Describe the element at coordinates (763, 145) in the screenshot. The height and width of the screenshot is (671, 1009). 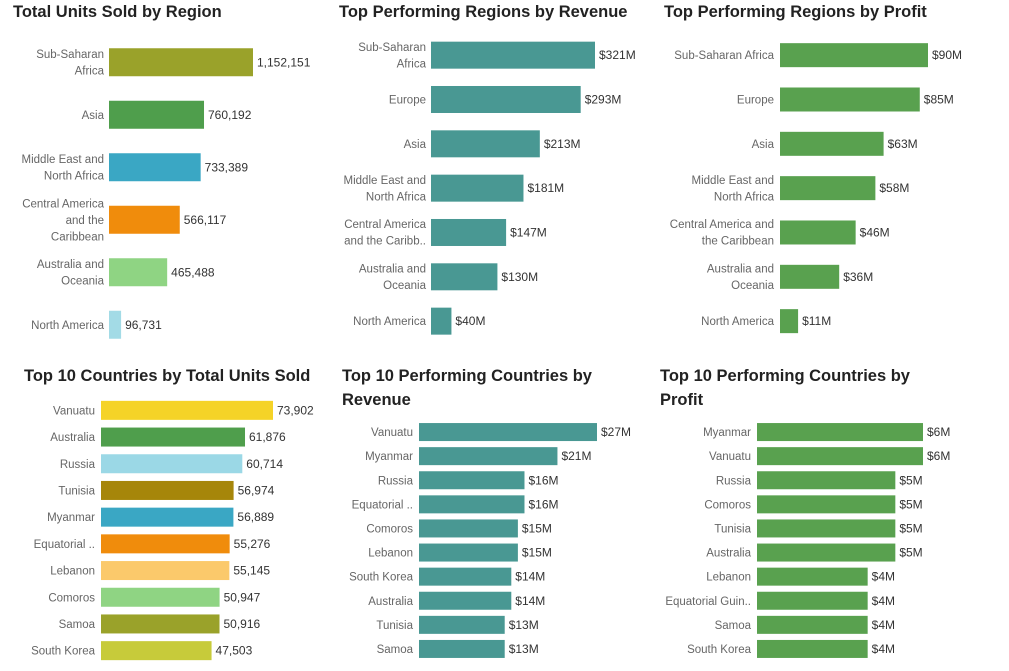
I see `category-label: Asia` at that location.